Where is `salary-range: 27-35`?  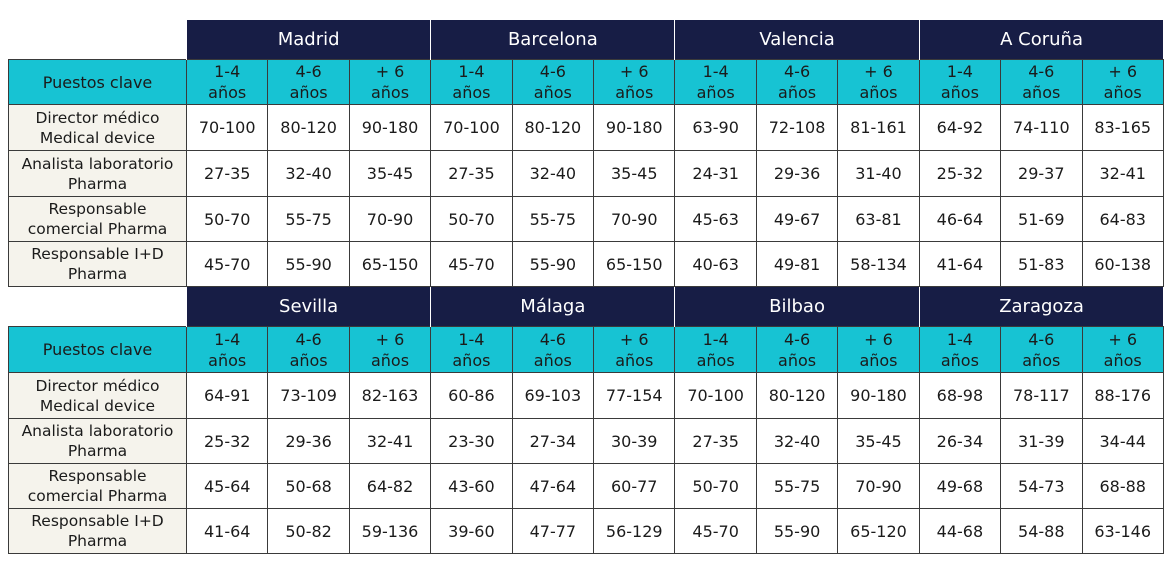
salary-range: 27-35 is located at coordinates (227, 173).